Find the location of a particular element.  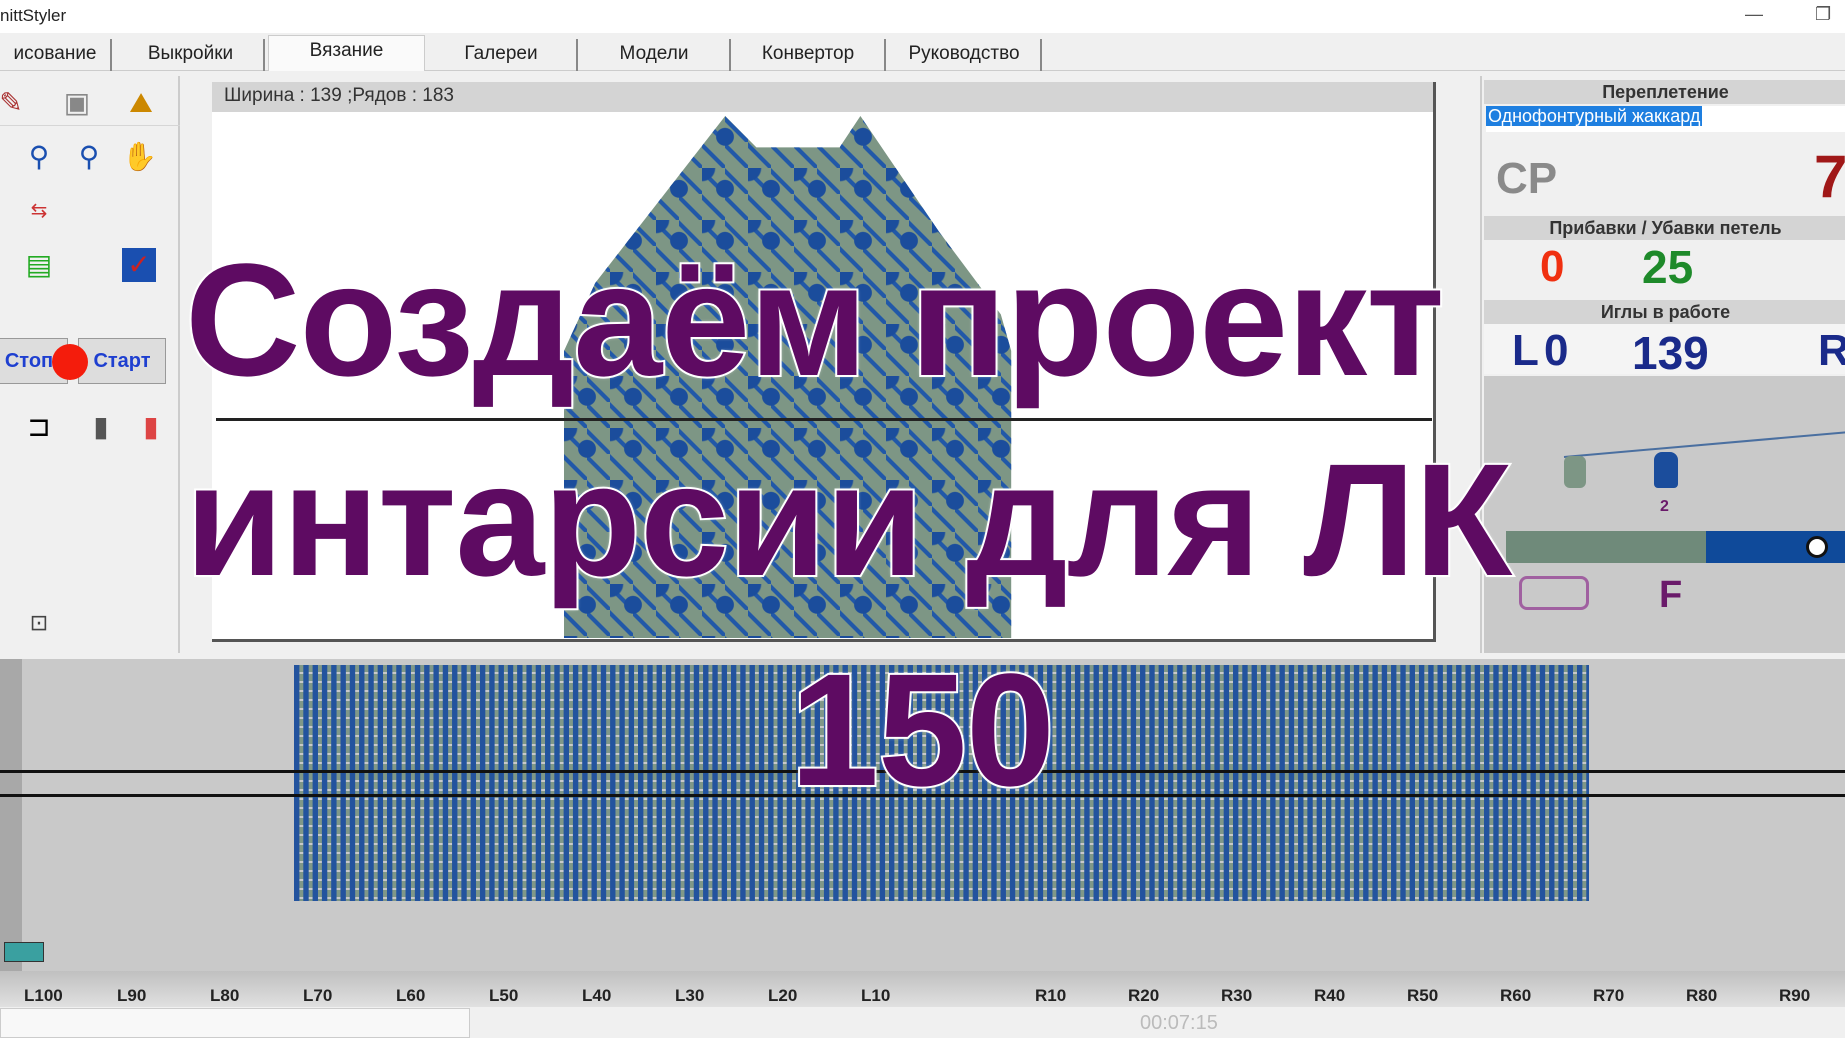

yarn-cone-green-icon is located at coordinates (1575, 472).